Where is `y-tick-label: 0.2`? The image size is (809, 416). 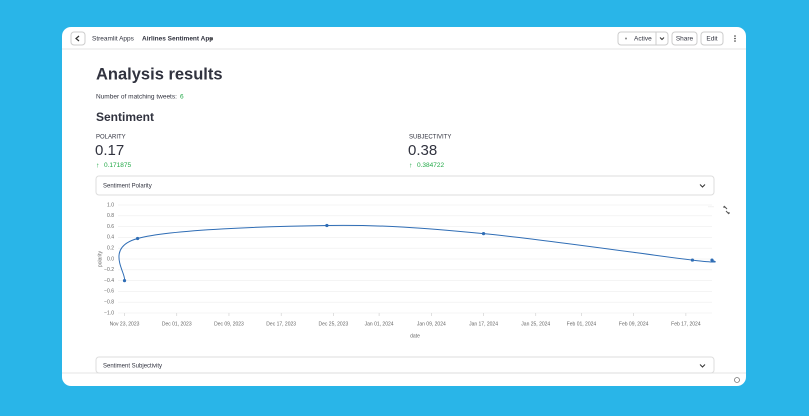 y-tick-label: 0.2 is located at coordinates (110, 249).